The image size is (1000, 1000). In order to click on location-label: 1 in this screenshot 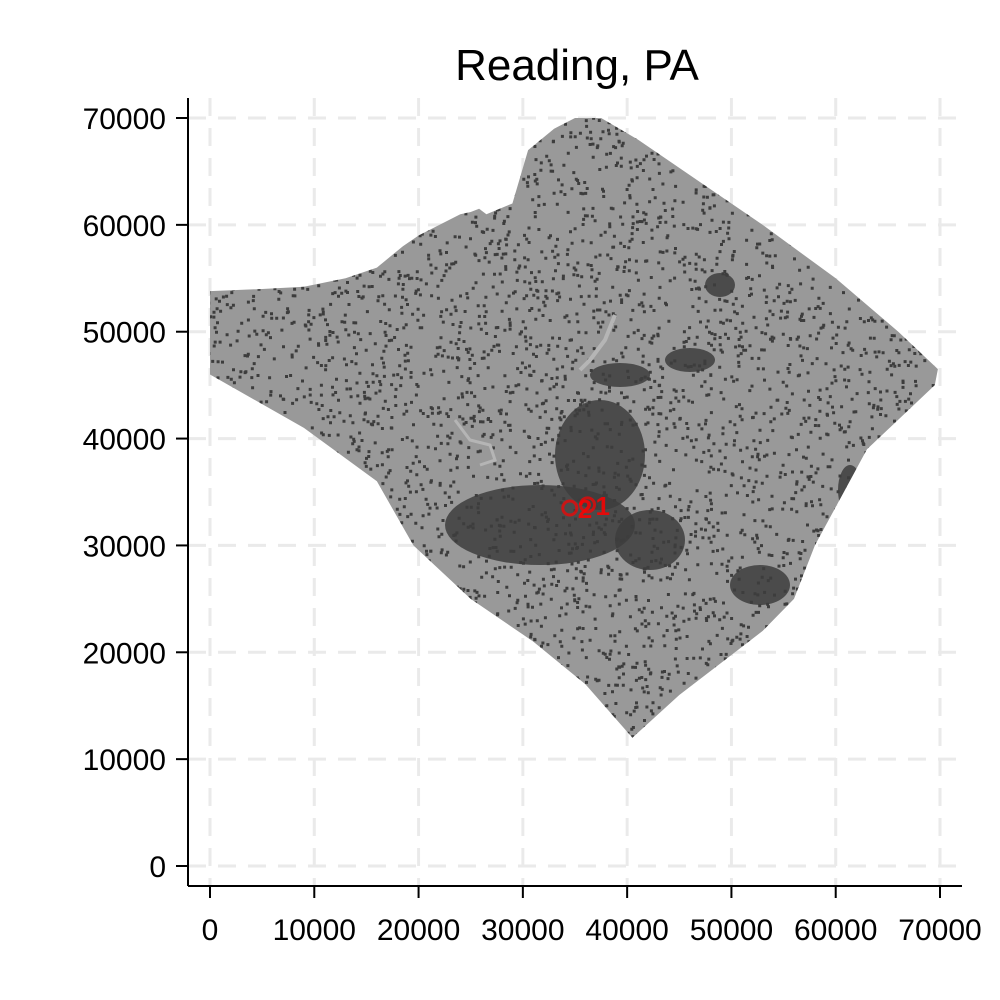, I will do `click(603, 506)`.